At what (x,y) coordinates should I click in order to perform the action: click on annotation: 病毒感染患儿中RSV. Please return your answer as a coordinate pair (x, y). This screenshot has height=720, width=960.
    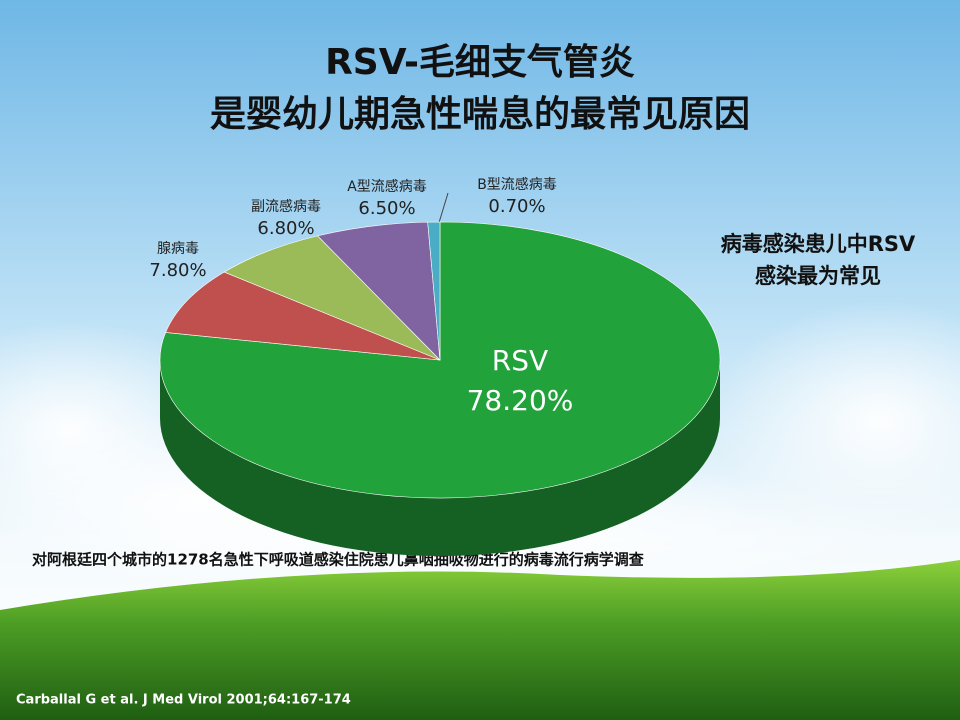
    Looking at the image, I should click on (818, 244).